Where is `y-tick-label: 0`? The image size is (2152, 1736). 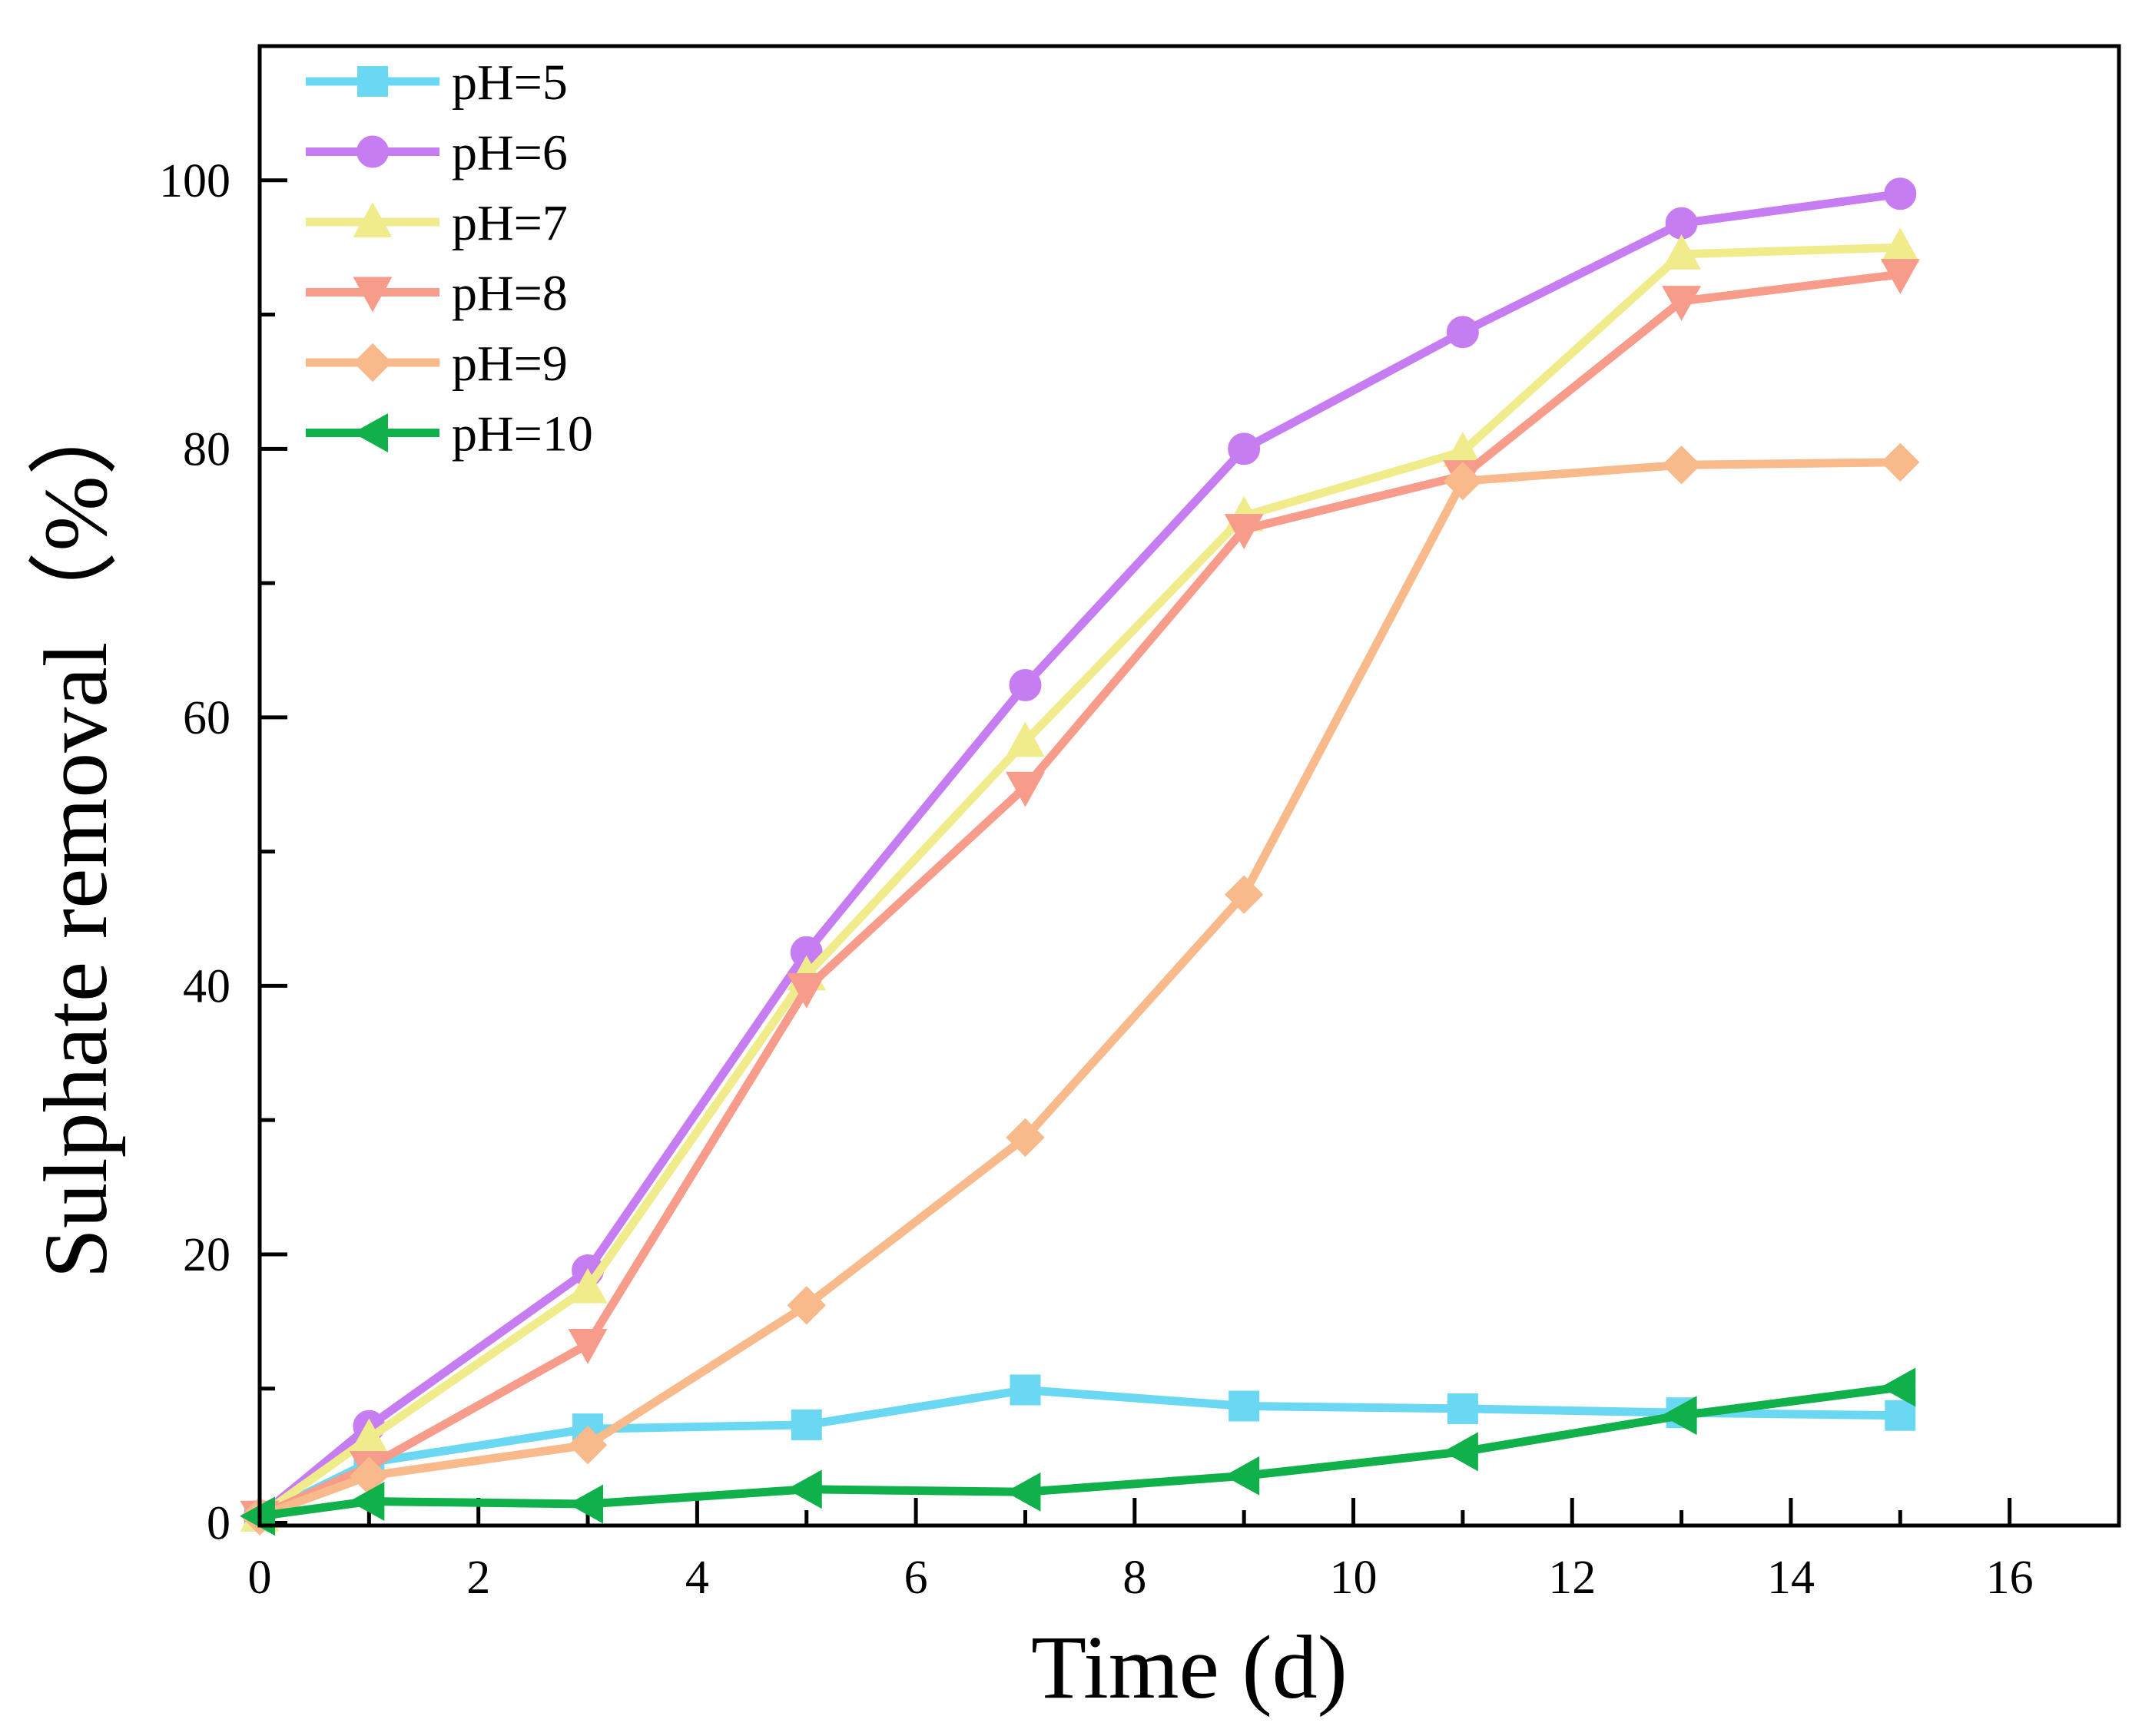 y-tick-label: 0 is located at coordinates (218, 1524).